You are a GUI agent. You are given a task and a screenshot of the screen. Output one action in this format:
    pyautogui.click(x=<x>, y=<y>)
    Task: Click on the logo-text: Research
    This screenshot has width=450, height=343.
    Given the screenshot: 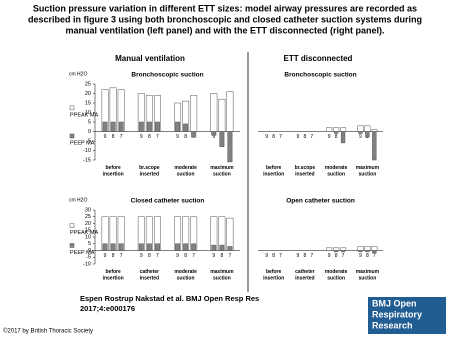 What is the action you would take?
    pyautogui.click(x=392, y=325)
    